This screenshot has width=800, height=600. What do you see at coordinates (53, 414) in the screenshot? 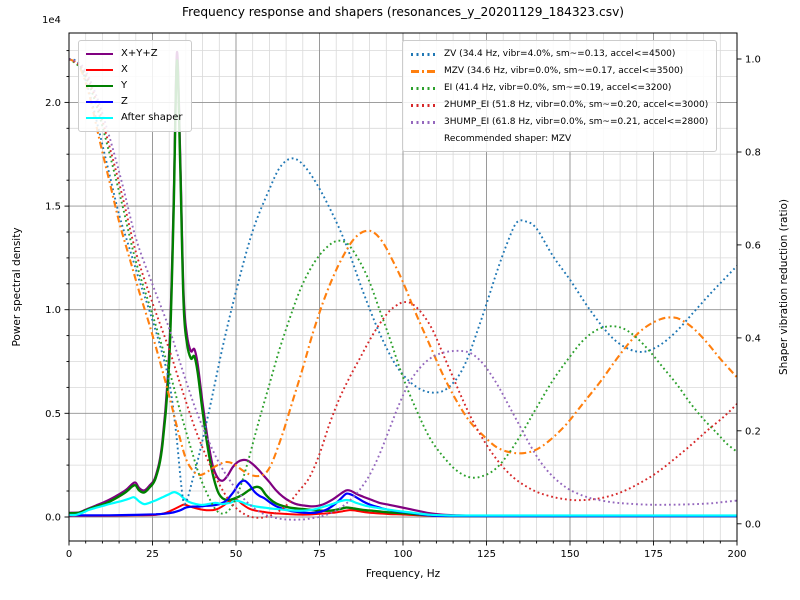
I see `svg-text: 0.5` at bounding box center [53, 414].